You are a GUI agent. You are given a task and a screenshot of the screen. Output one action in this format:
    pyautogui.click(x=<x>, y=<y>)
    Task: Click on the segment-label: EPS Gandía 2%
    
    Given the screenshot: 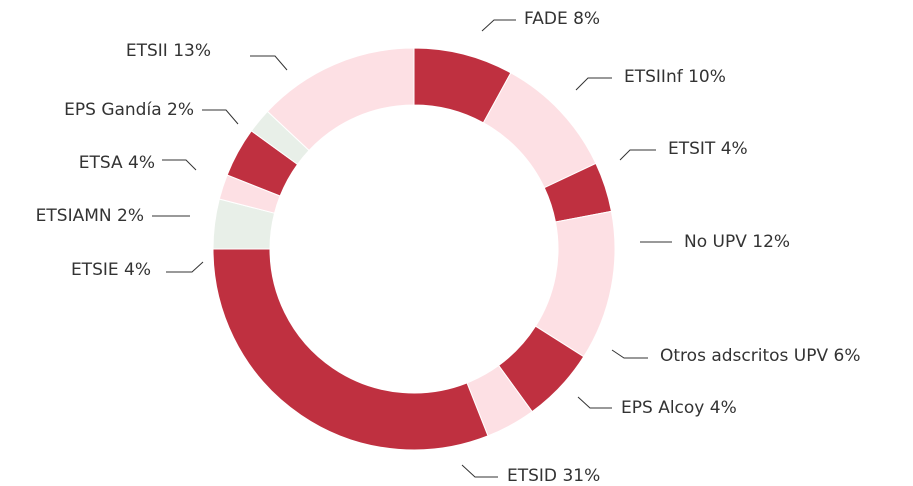 What is the action you would take?
    pyautogui.click(x=129, y=110)
    